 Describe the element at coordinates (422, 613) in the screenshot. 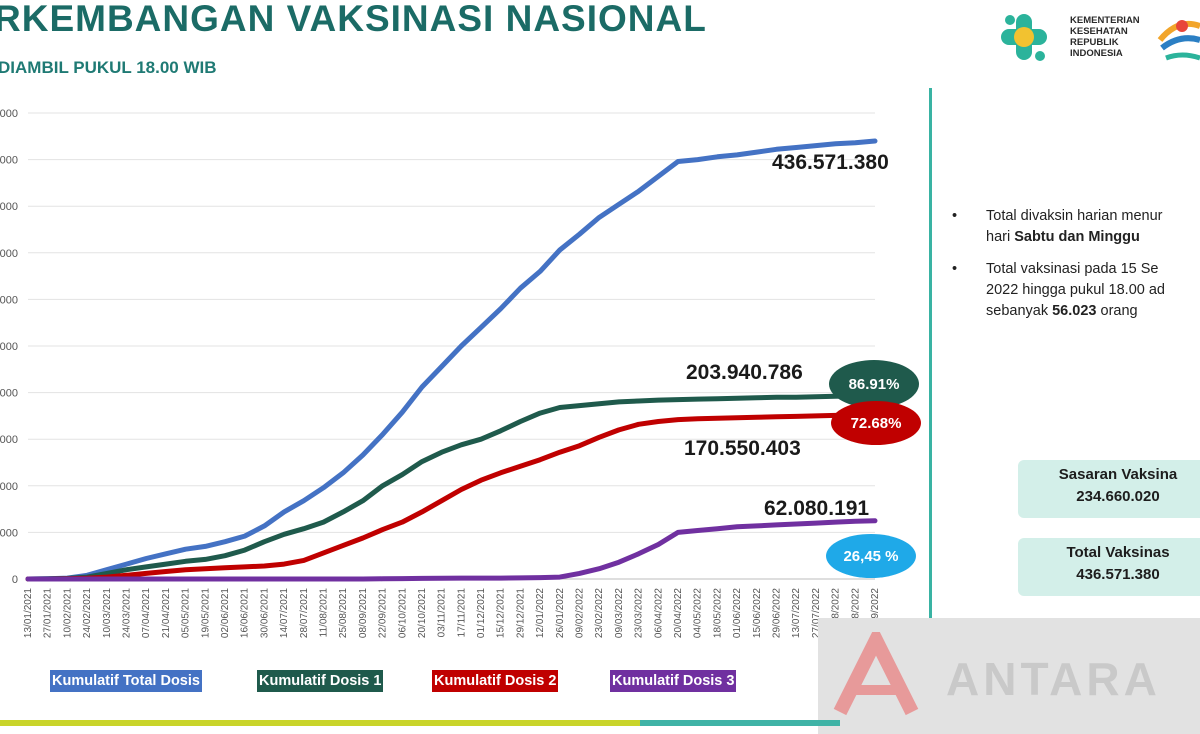

I see `x-tick-label: 20/10/2021` at that location.